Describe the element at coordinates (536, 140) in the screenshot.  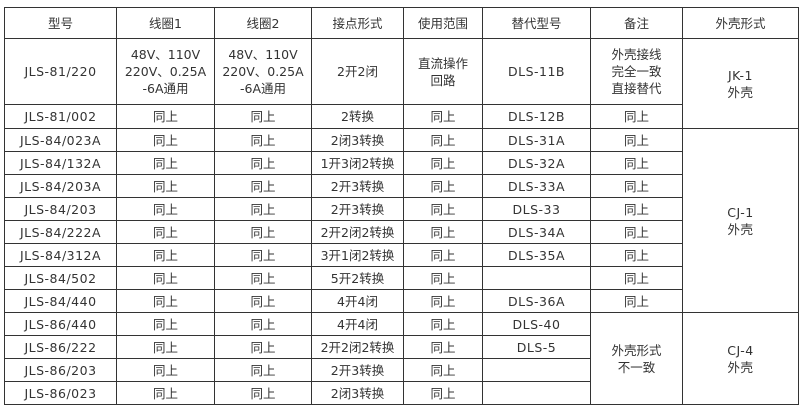
I see `replacement-model-cell: DLS-31A` at that location.